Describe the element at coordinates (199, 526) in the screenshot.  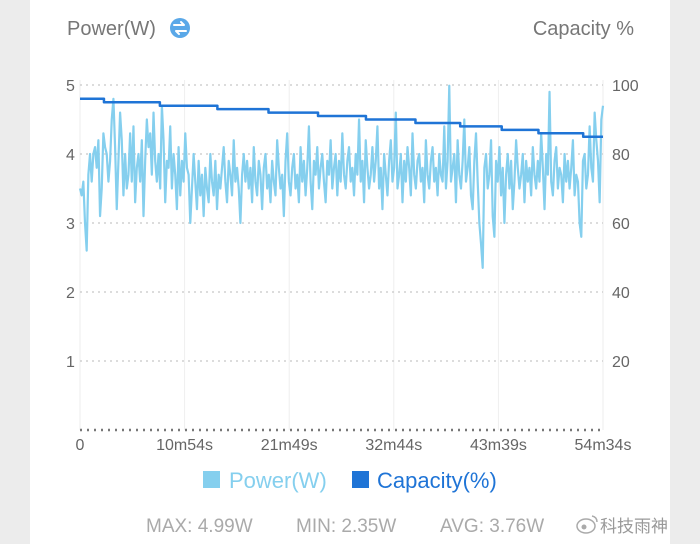
I see `stat-max: MAX: 4.99W` at that location.